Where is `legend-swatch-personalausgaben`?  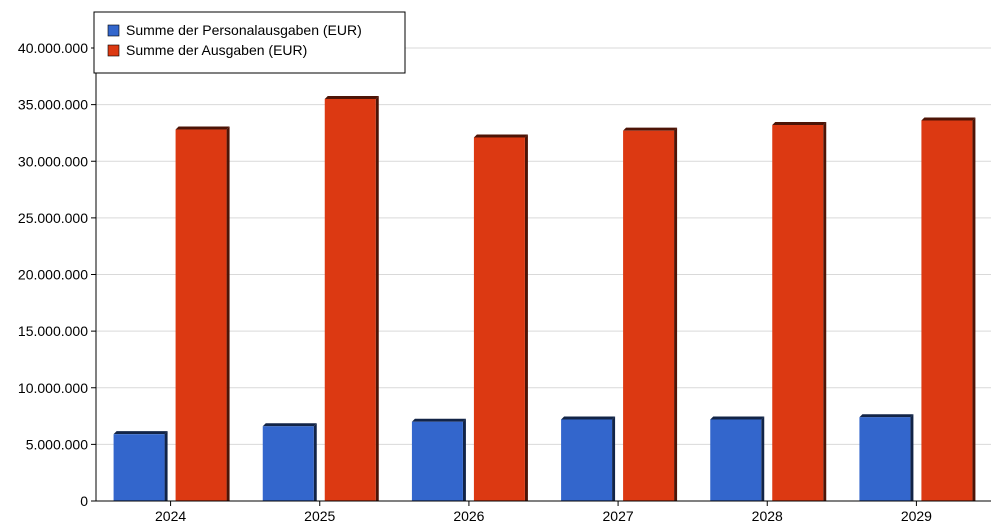 legend-swatch-personalausgaben is located at coordinates (113, 30).